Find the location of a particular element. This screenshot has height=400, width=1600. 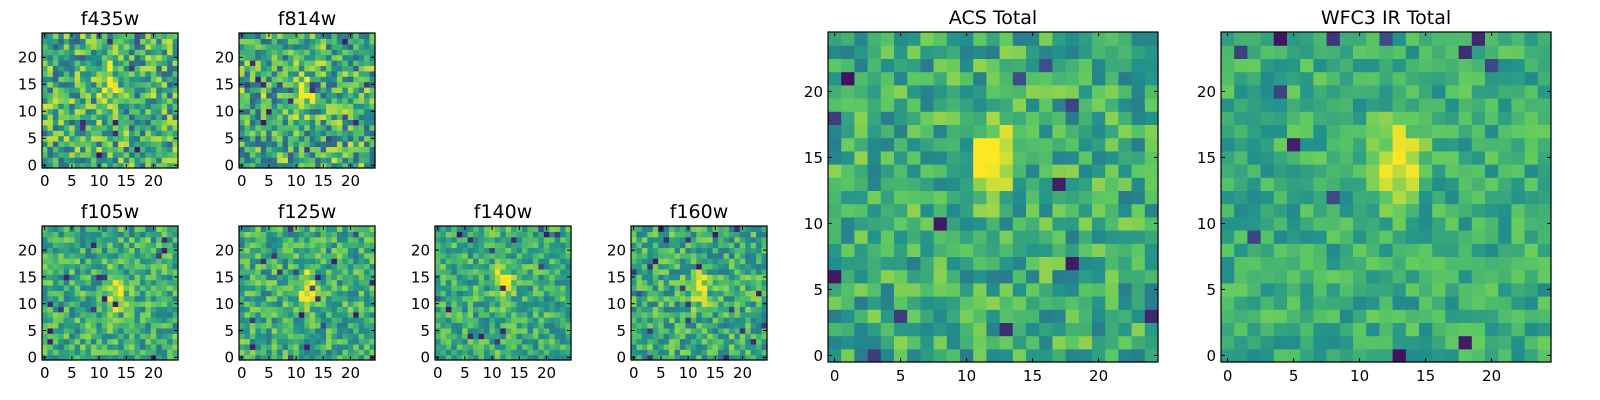

x-tick-label: 20 is located at coordinates (153, 373).